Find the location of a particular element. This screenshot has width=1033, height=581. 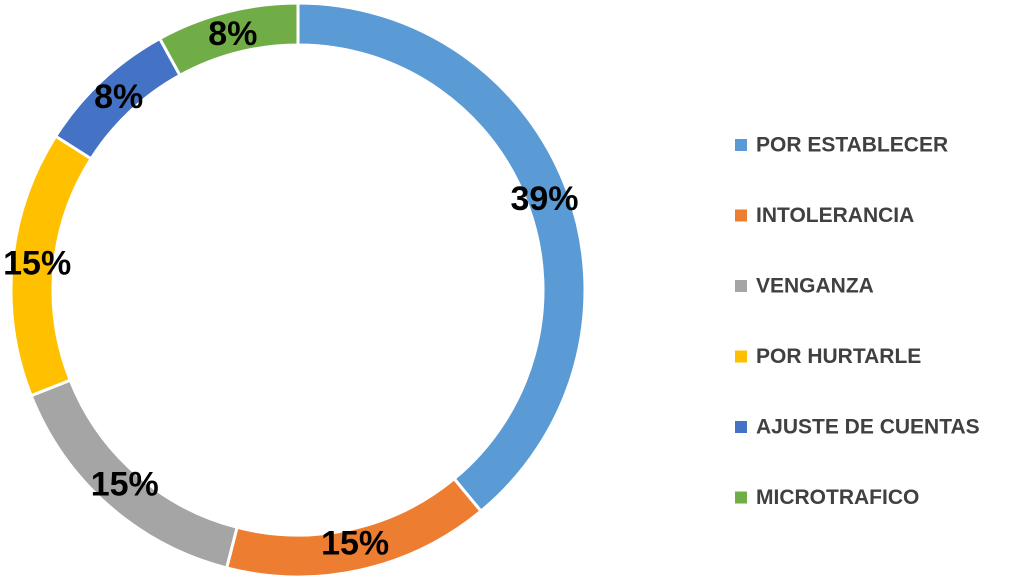

legend-label: AJUSTE DE CUENTAS is located at coordinates (868, 427).